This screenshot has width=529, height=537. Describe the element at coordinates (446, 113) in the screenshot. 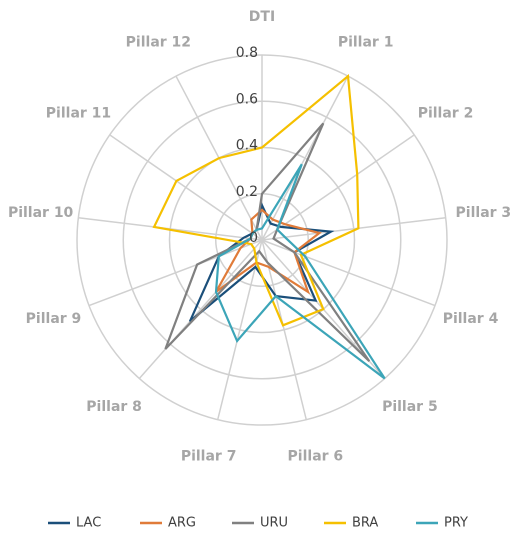

I see `category-label: Pillar 2` at that location.